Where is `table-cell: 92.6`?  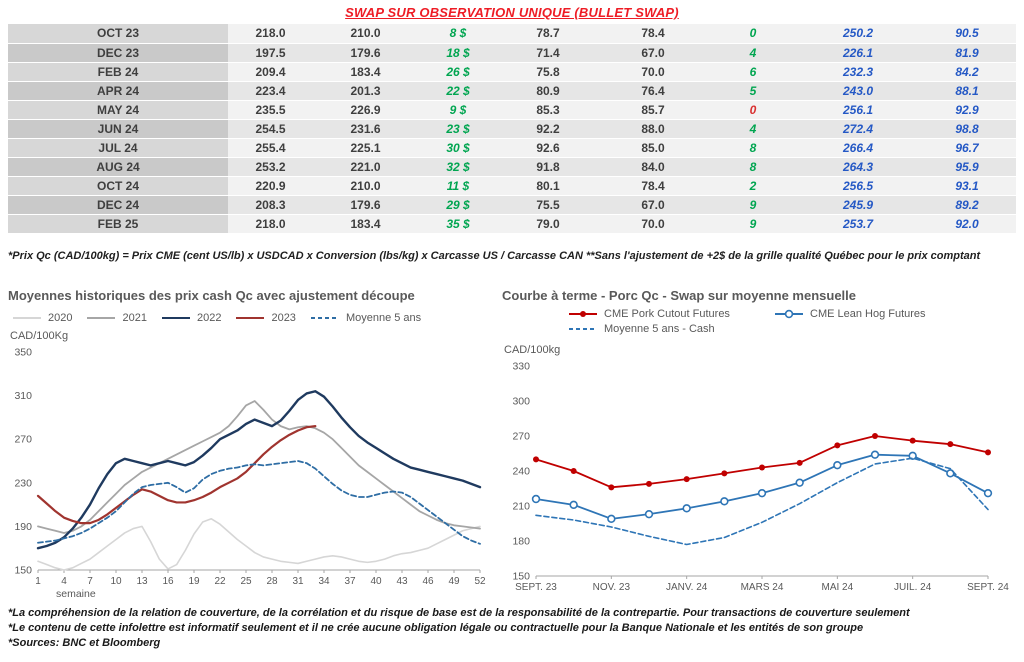 table-cell: 92.6 is located at coordinates (548, 148).